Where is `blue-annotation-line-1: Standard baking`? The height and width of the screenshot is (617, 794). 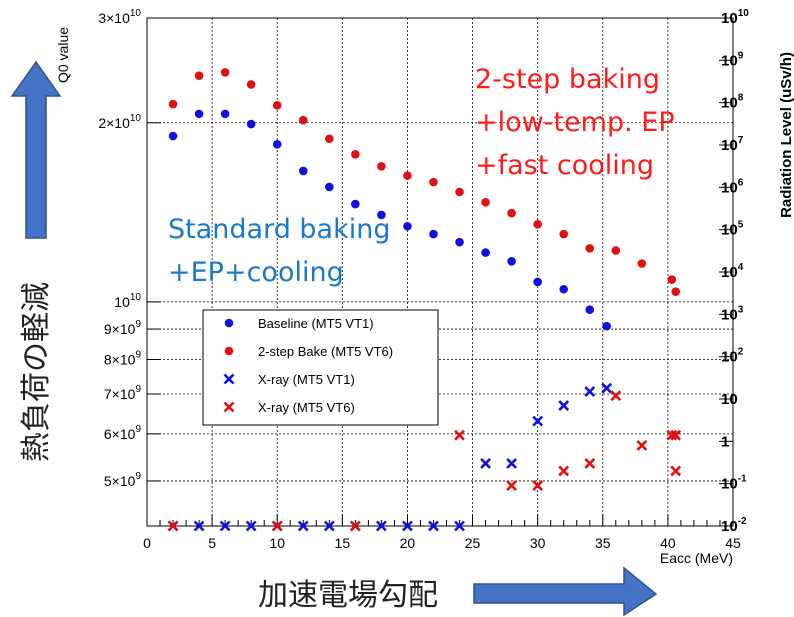 blue-annotation-line-1: Standard baking is located at coordinates (279, 229).